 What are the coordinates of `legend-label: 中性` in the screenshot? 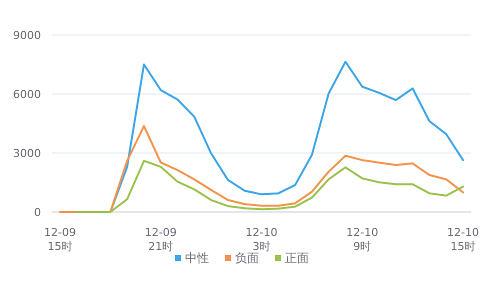 It's located at (197, 258).